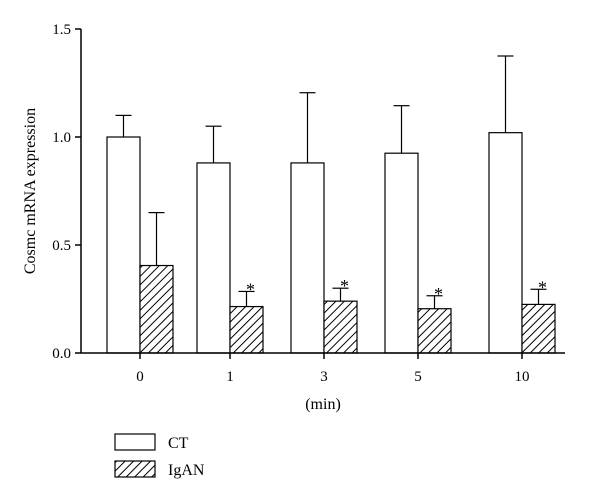 The width and height of the screenshot is (600, 503). I want to click on y-ticks: 0.0 0.5 1.0 1.5, so click(66, 192).